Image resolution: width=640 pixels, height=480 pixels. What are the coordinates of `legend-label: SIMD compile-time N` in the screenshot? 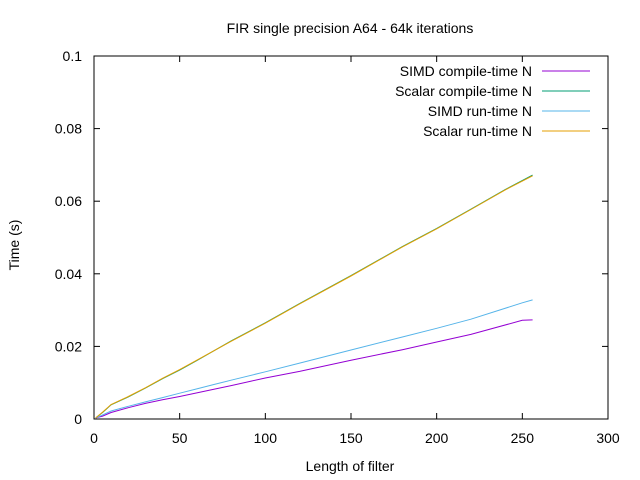 It's located at (466, 71).